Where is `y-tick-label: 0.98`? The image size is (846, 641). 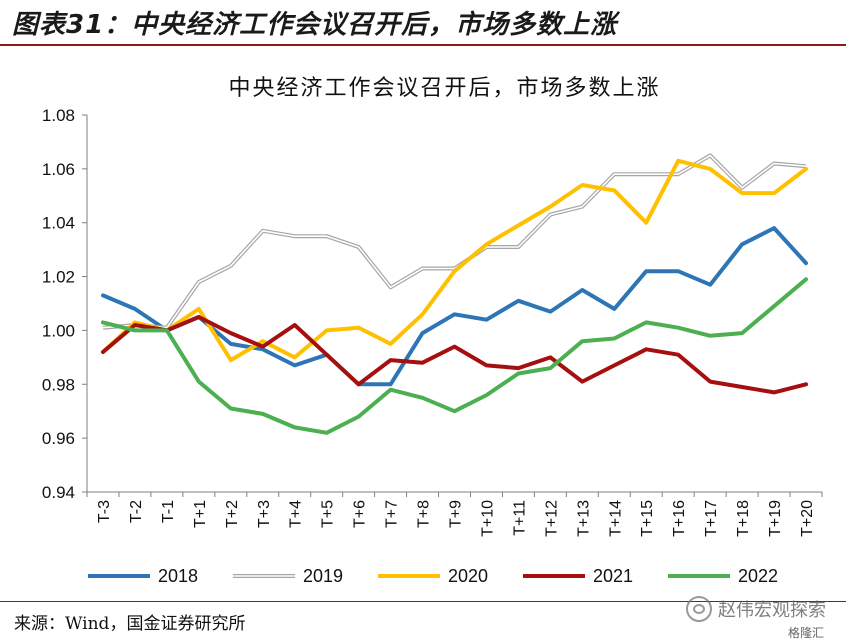
y-tick-label: 0.98 is located at coordinates (58, 384).